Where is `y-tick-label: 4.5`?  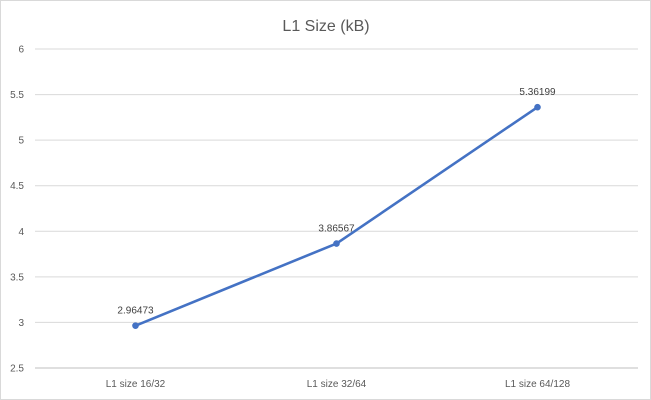 y-tick-label: 4.5 is located at coordinates (17, 186).